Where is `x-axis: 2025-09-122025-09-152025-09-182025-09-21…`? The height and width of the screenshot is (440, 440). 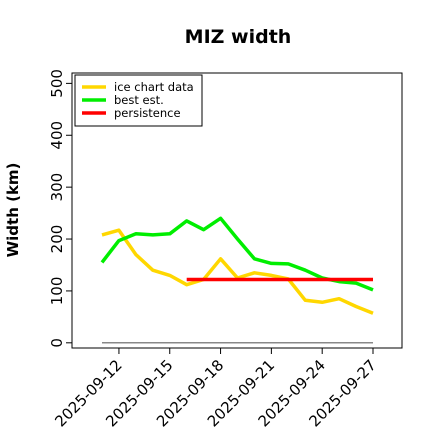 x-axis: 2025-09-122025-09-152025-09-182025-09-21… is located at coordinates (215, 389).